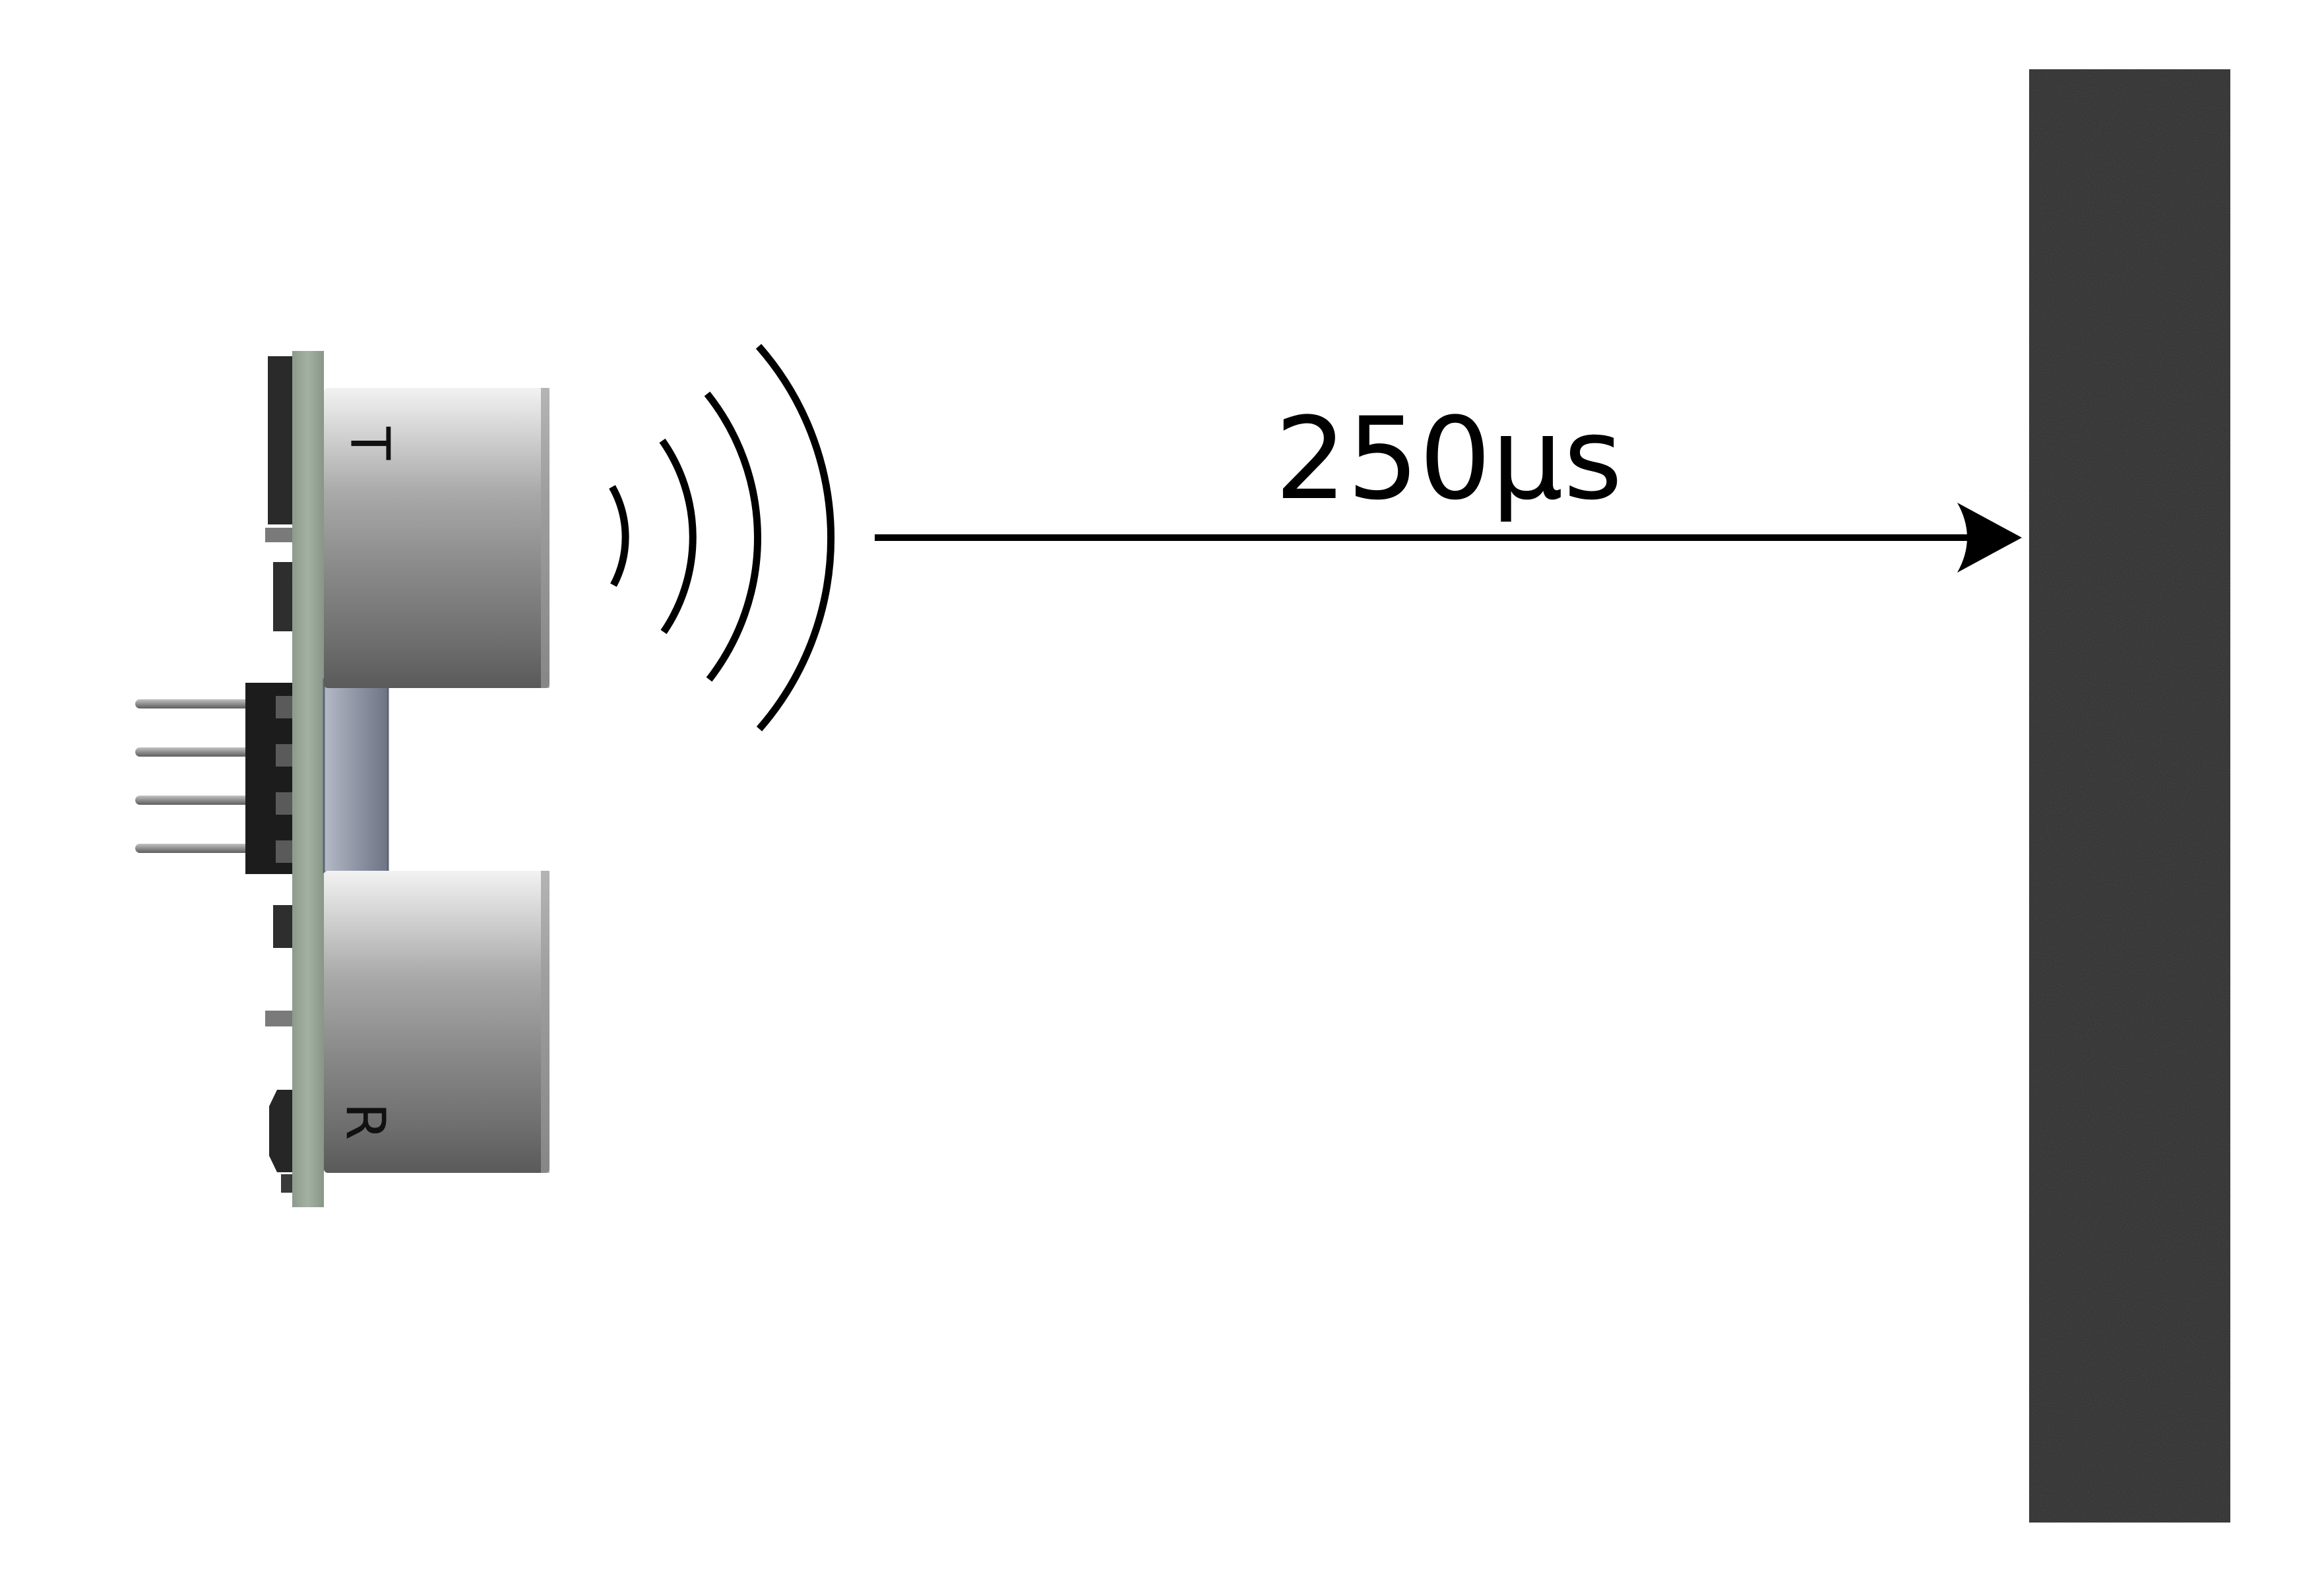  Describe the element at coordinates (308, 779) in the screenshot. I see `pcb-board` at that location.